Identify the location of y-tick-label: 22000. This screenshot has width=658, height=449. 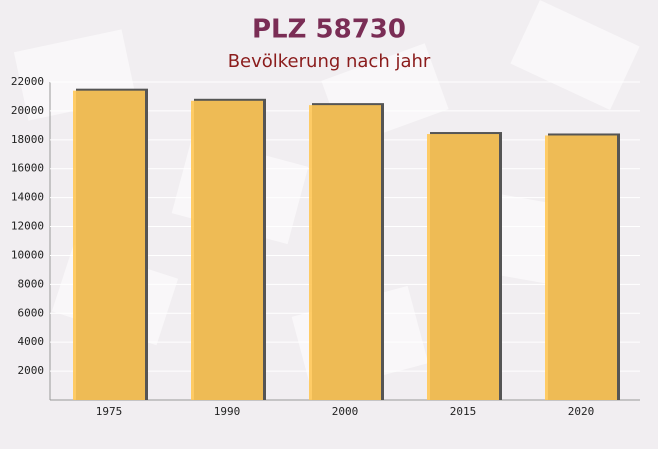
(27, 81).